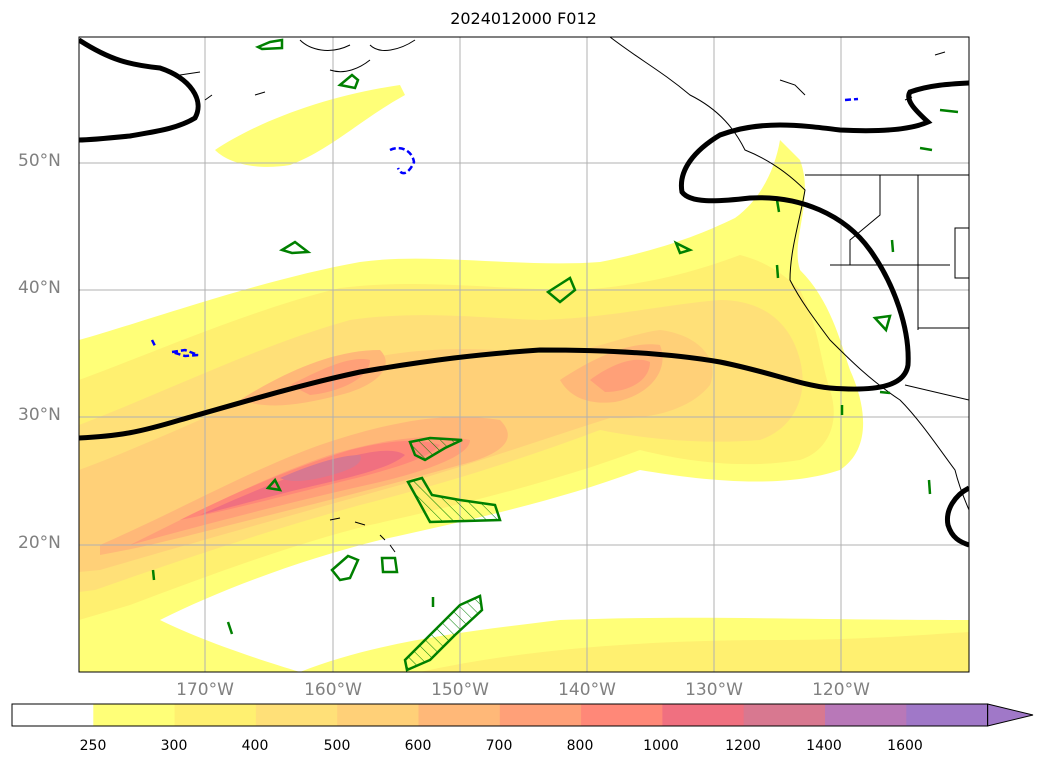  I want to click on colorbar-tick: 300, so click(174, 746).